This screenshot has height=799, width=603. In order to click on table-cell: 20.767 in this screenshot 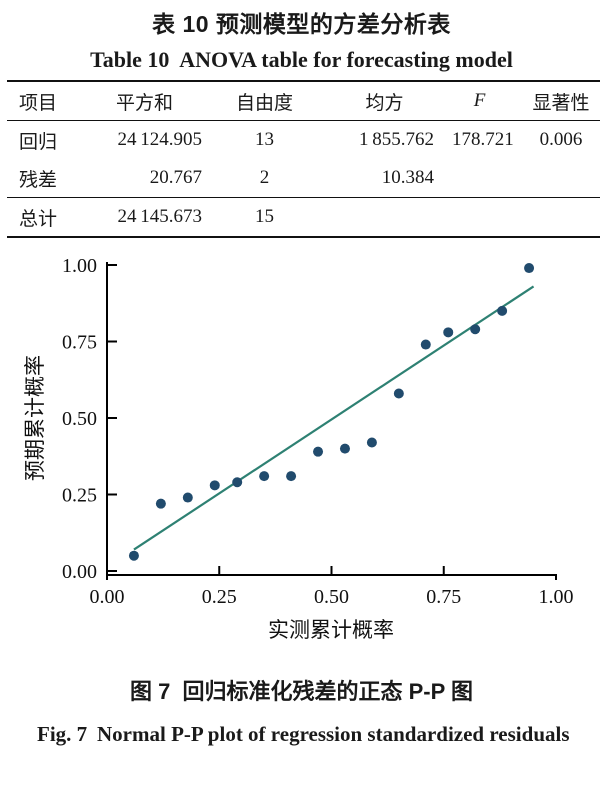, I will do `click(175, 177)`.